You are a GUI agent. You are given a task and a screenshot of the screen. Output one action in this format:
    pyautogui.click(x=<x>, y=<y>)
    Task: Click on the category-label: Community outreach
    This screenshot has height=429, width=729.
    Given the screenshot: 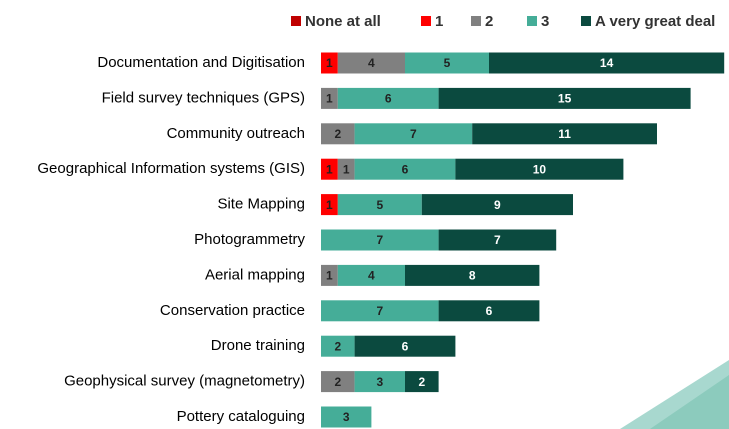 What is the action you would take?
    pyautogui.click(x=236, y=133)
    